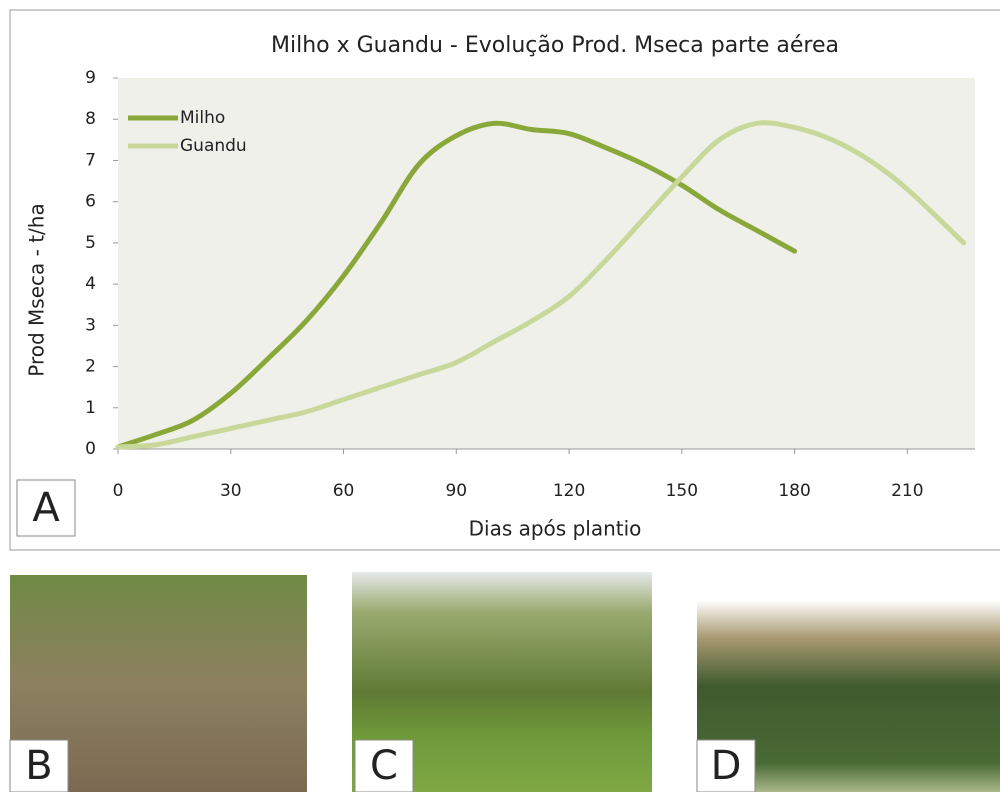  I want to click on x-tick-label: 120, so click(569, 491).